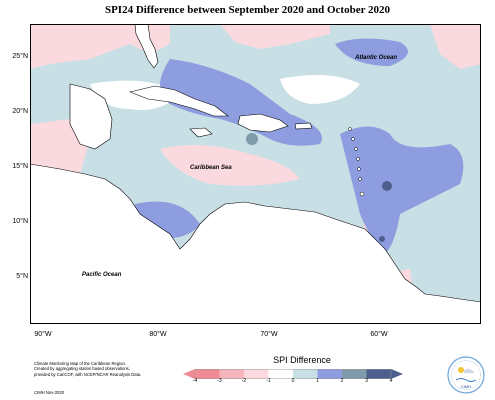 The image size is (495, 400). I want to click on legend-tick: -1, so click(268, 381).